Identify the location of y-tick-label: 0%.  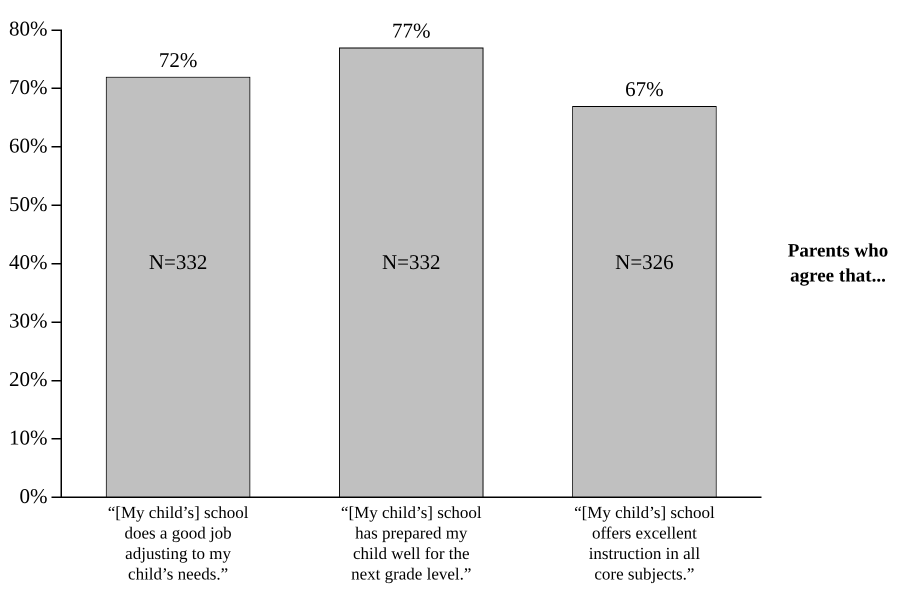
(33, 496).